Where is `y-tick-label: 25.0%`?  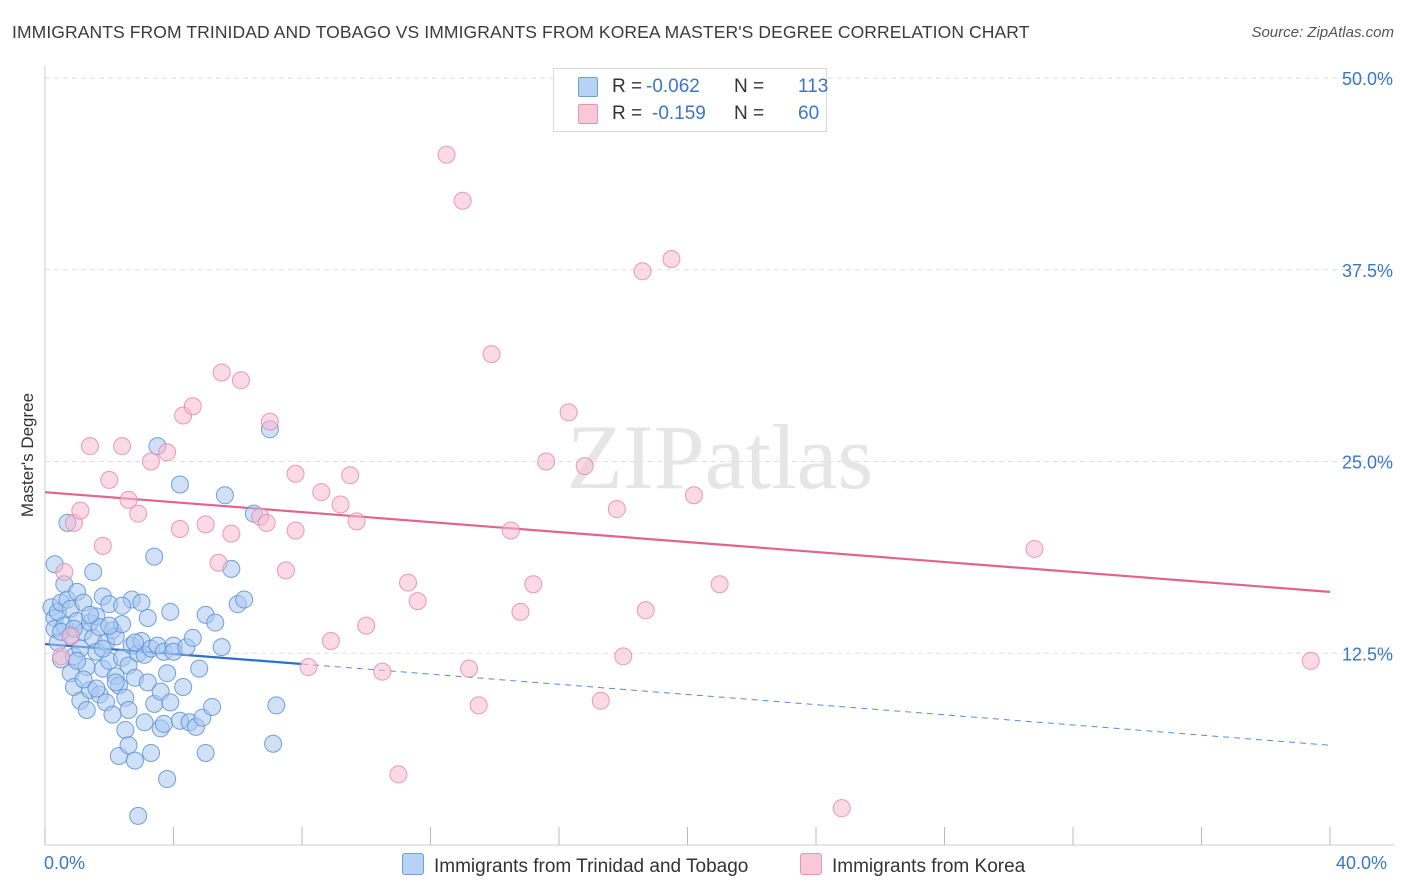
y-tick-label: 25.0% is located at coordinates (1367, 463).